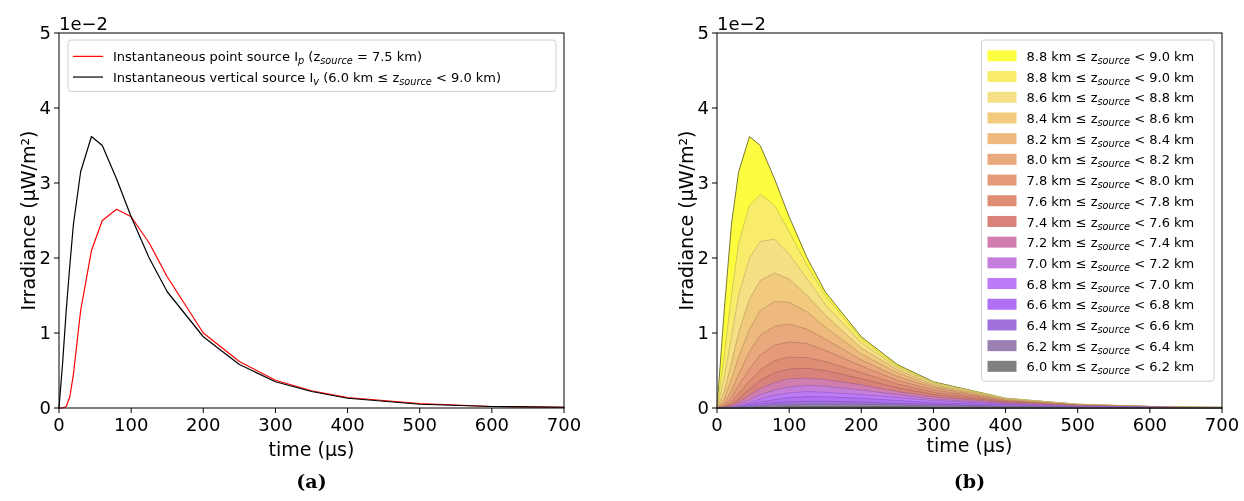  I want to click on text: (a), so click(311, 481).